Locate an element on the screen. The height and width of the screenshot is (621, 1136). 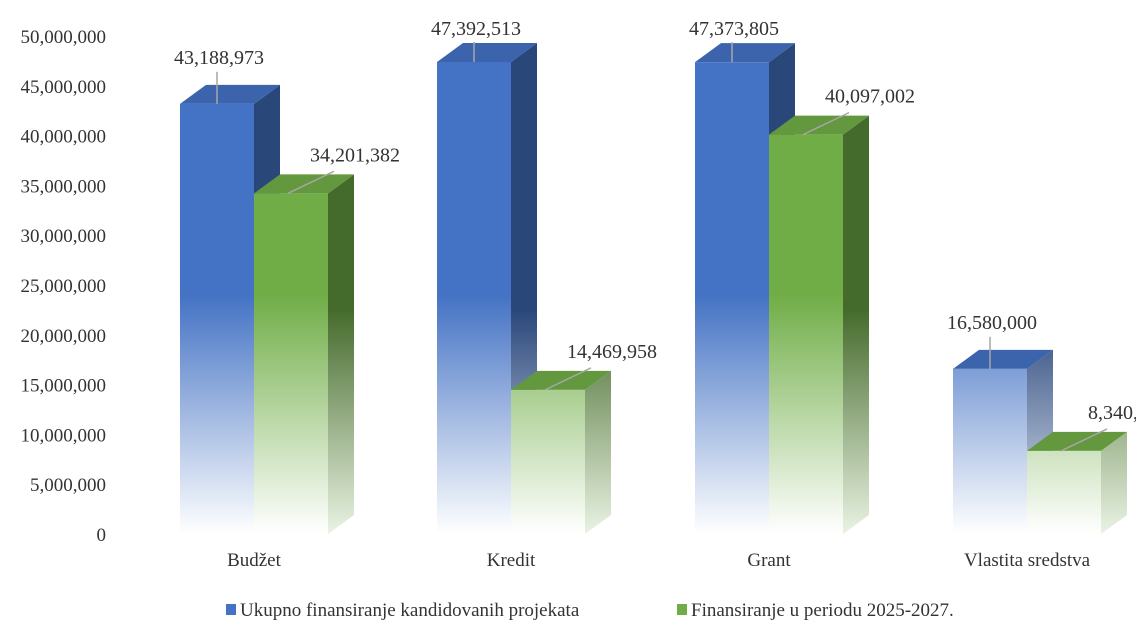
data-label: 40,097,002 is located at coordinates (870, 97).